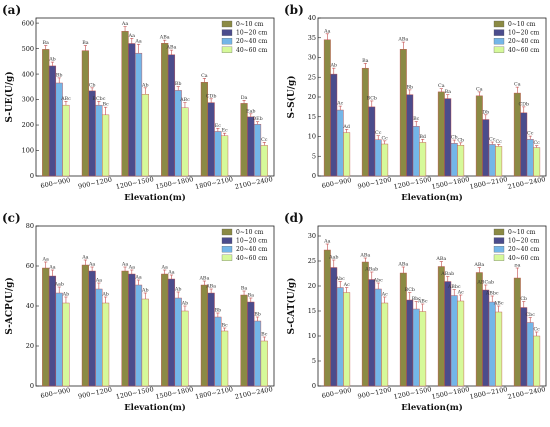  I want to click on x-axis-label-c: Elevation(m), so click(155, 407).